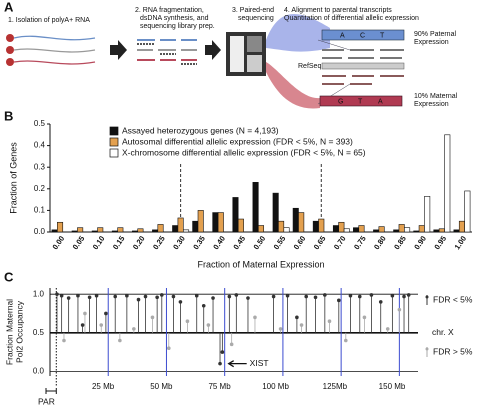 The width and height of the screenshot is (478, 409). Describe the element at coordinates (440, 242) in the screenshot. I see `x-tick-label: 0.95` at that location.